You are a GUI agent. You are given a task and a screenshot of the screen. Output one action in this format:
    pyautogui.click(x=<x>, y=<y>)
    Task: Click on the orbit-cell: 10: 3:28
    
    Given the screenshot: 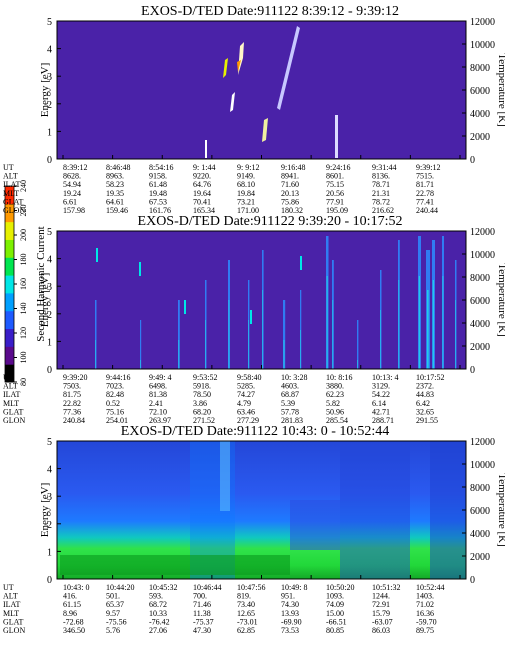 What is the action you would take?
    pyautogui.click(x=294, y=377)
    